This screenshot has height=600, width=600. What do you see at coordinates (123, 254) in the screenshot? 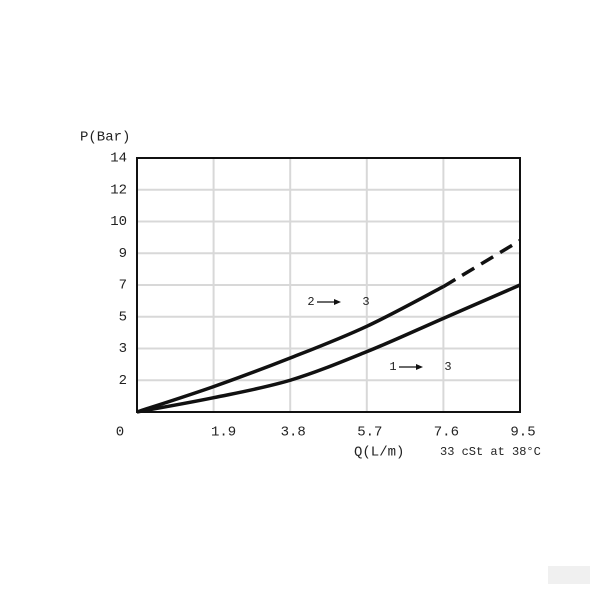
I see `y-tick-label: 9` at bounding box center [123, 254].